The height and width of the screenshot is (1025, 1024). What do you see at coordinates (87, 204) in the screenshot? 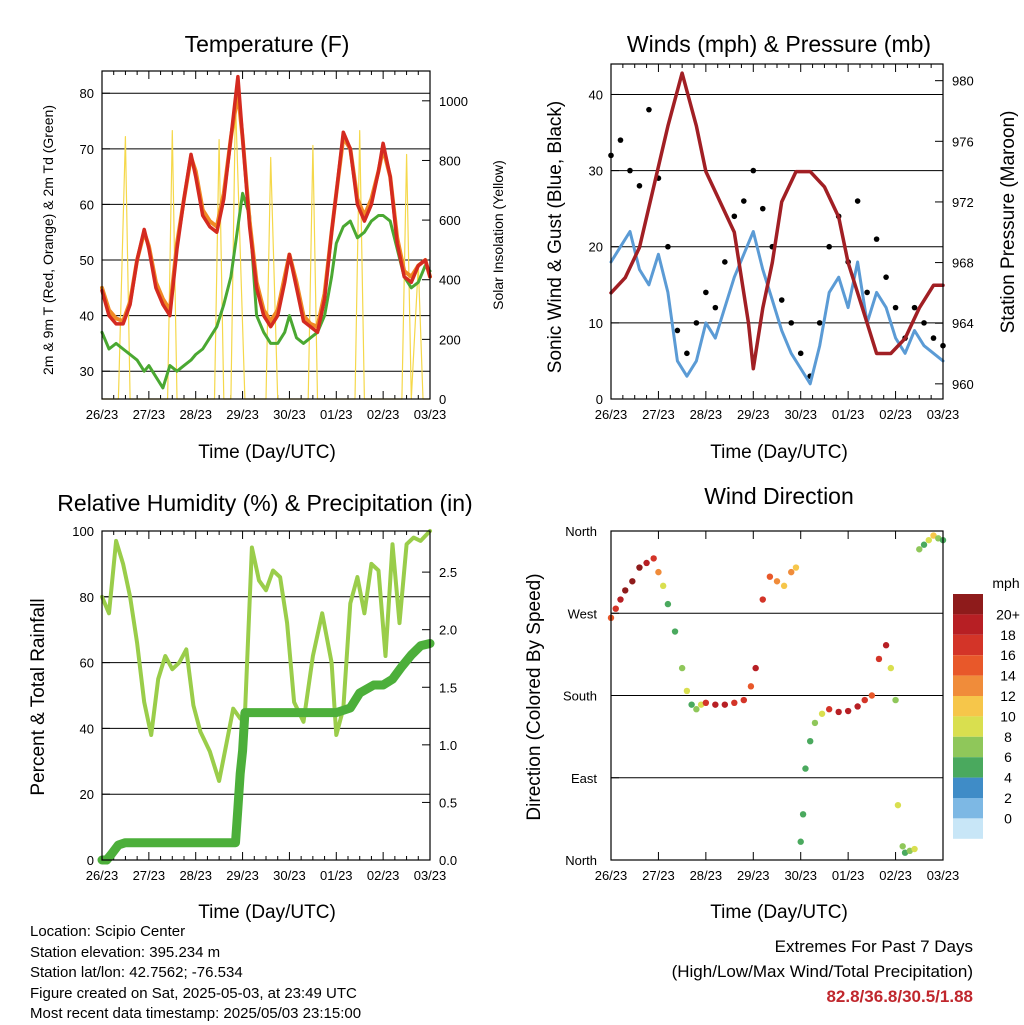
I see `y-tick-label: 60` at bounding box center [87, 204].